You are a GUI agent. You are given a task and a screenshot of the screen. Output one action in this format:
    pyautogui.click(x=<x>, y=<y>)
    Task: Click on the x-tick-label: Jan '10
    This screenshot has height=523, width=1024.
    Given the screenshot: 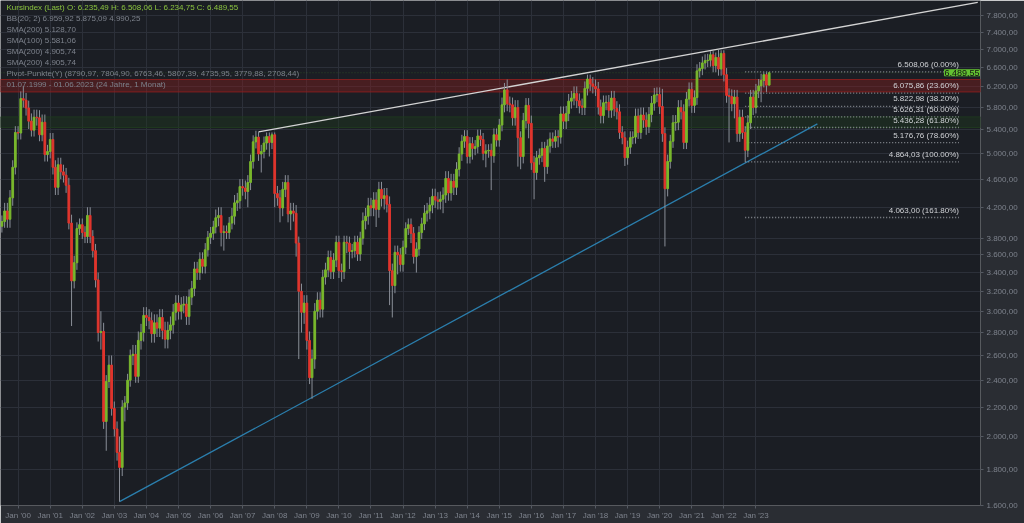 What is the action you would take?
    pyautogui.click(x=339, y=515)
    